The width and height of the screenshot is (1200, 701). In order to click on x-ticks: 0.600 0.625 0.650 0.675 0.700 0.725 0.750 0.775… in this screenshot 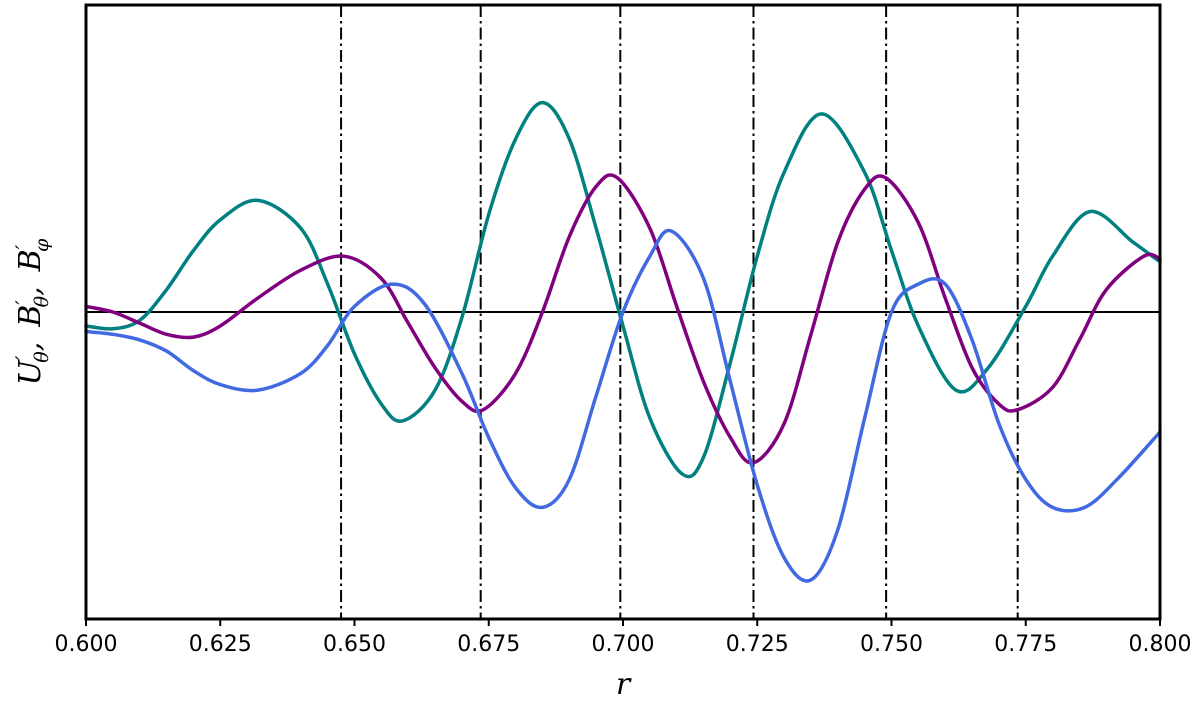, I will do `click(623, 638)`.